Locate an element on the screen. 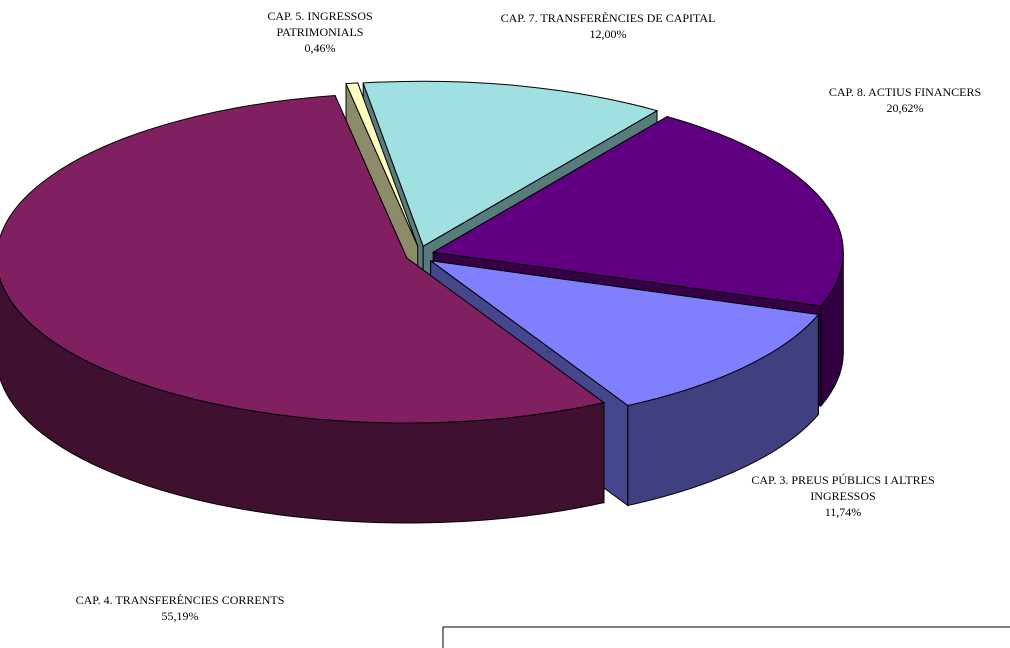 This screenshot has height=648, width=1010. slice-label: CAP. 5. INGRESSOS PATRIMONIALS 0,46% is located at coordinates (320, 32).